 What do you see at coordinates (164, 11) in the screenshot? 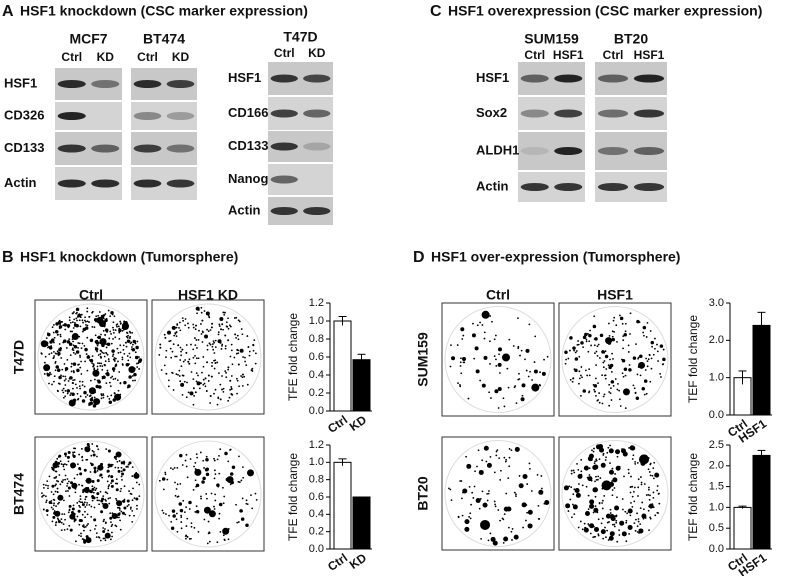
I see `panel-title: HSF1 knockdown (CSC marker expression)` at bounding box center [164, 11].